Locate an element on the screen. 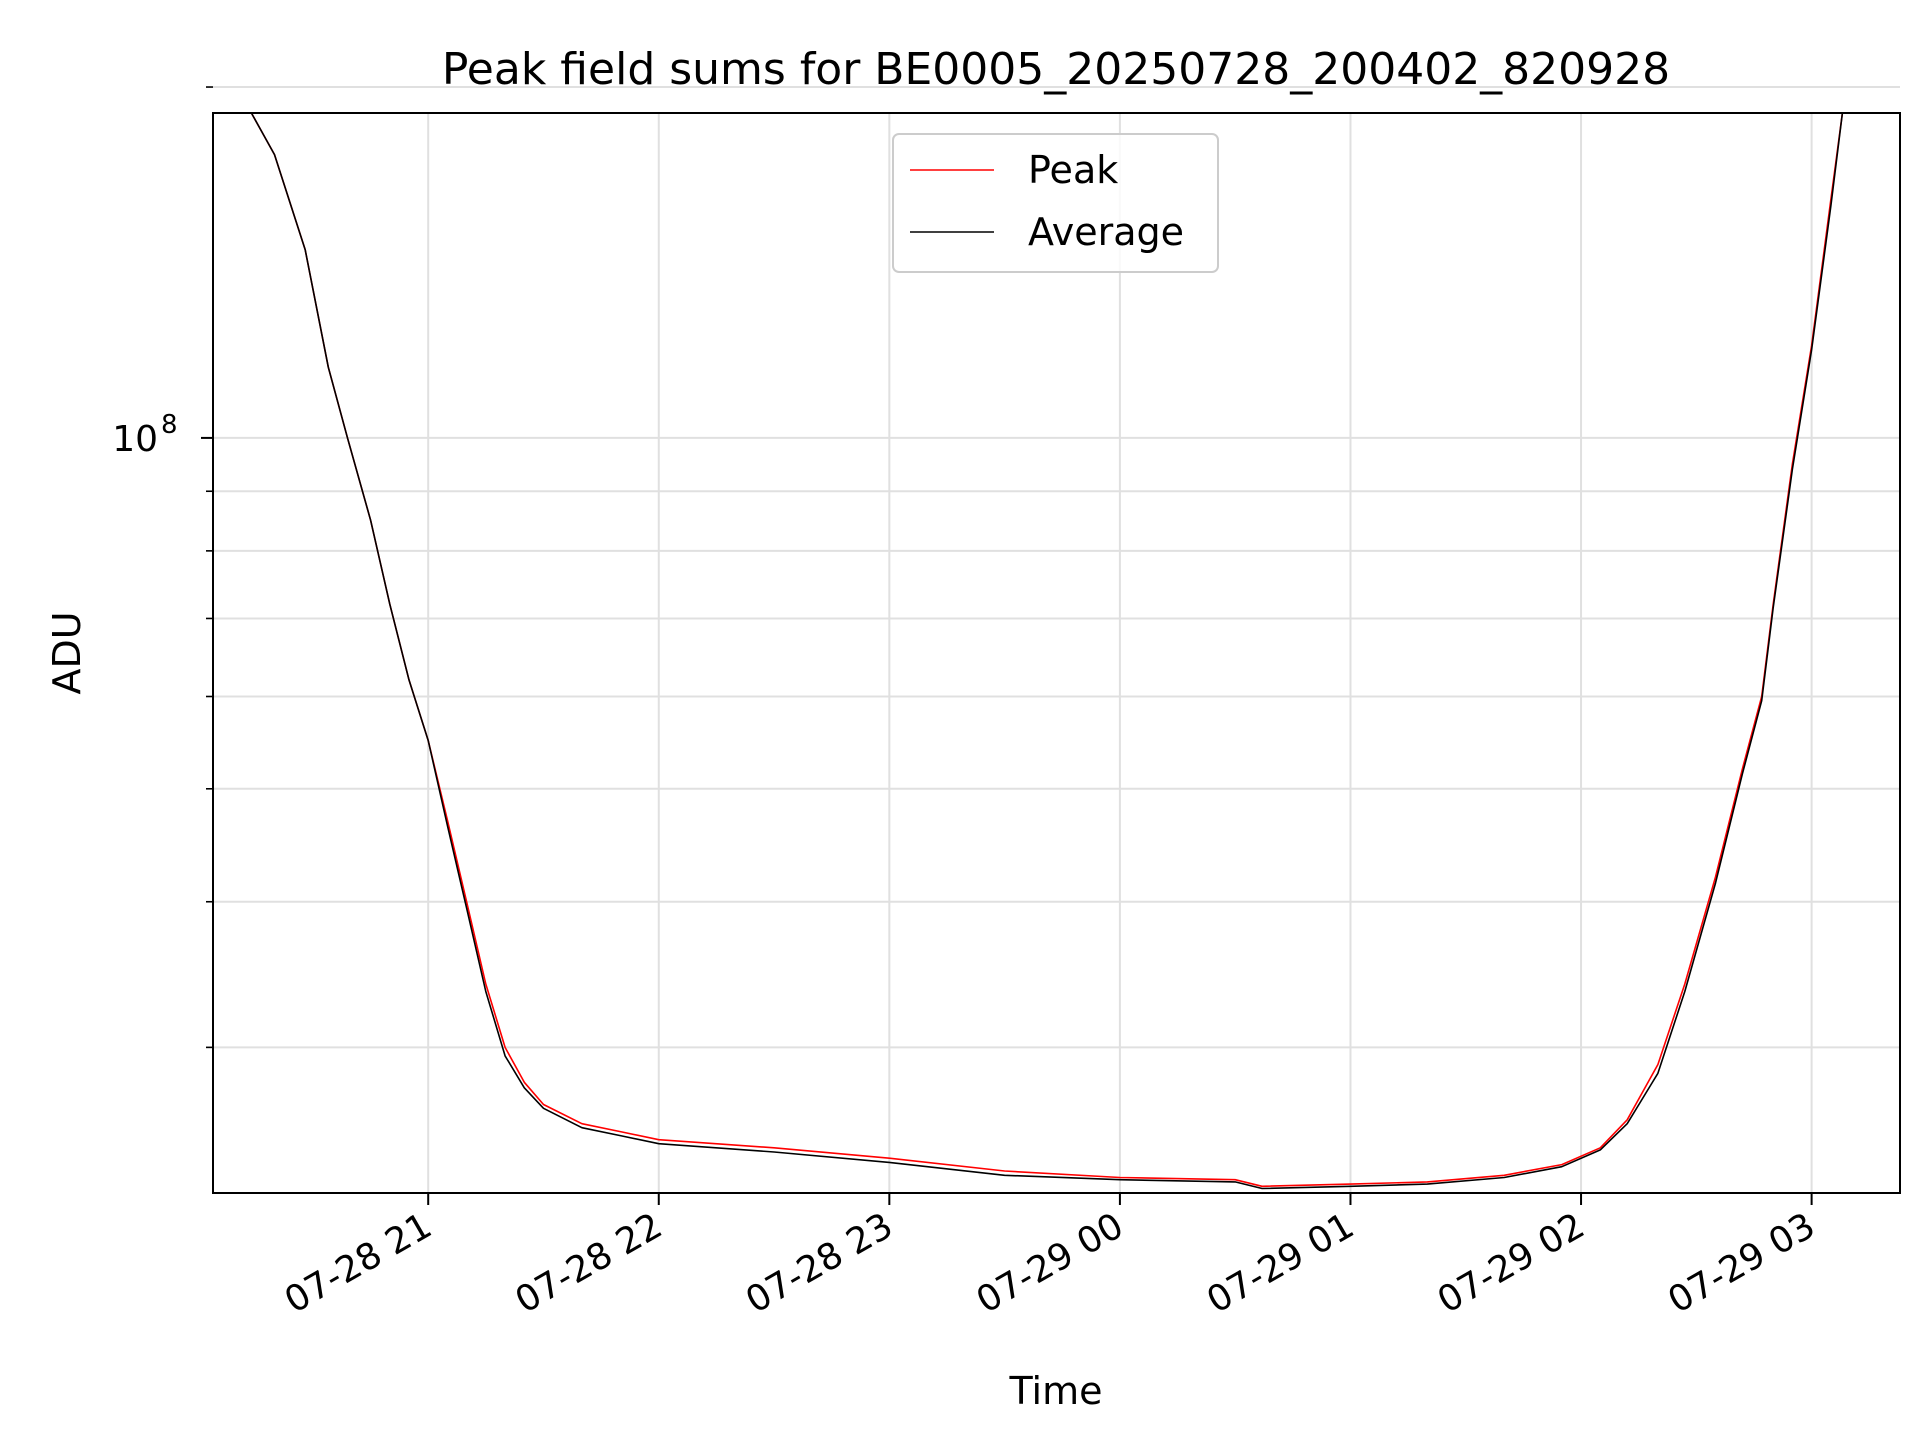 This screenshot has width=1920, height=1440. y-axis-label: ADU is located at coordinates (67, 652).